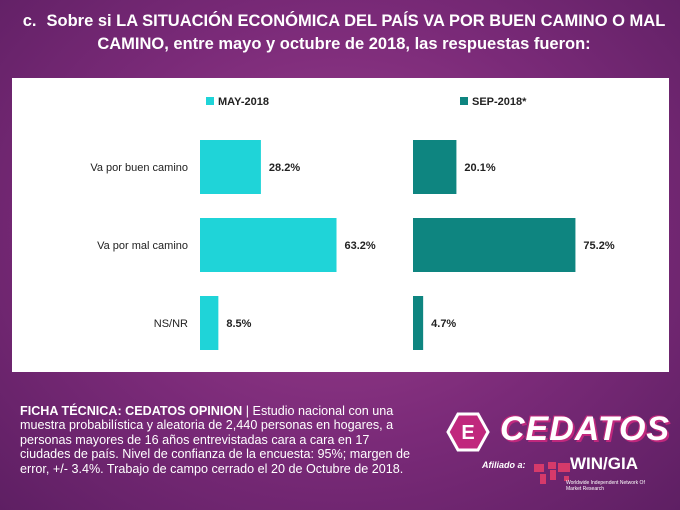  I want to click on legend-label: SEP-2018*, so click(499, 102).